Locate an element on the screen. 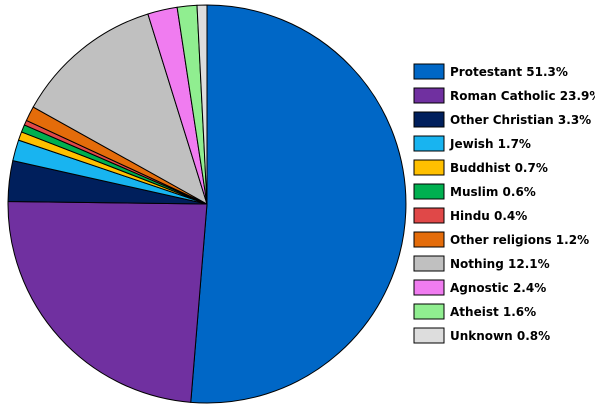 Image resolution: width=595 pixels, height=405 pixels. legend-item-agnostic: Agnostic 2.4% is located at coordinates (479, 287).